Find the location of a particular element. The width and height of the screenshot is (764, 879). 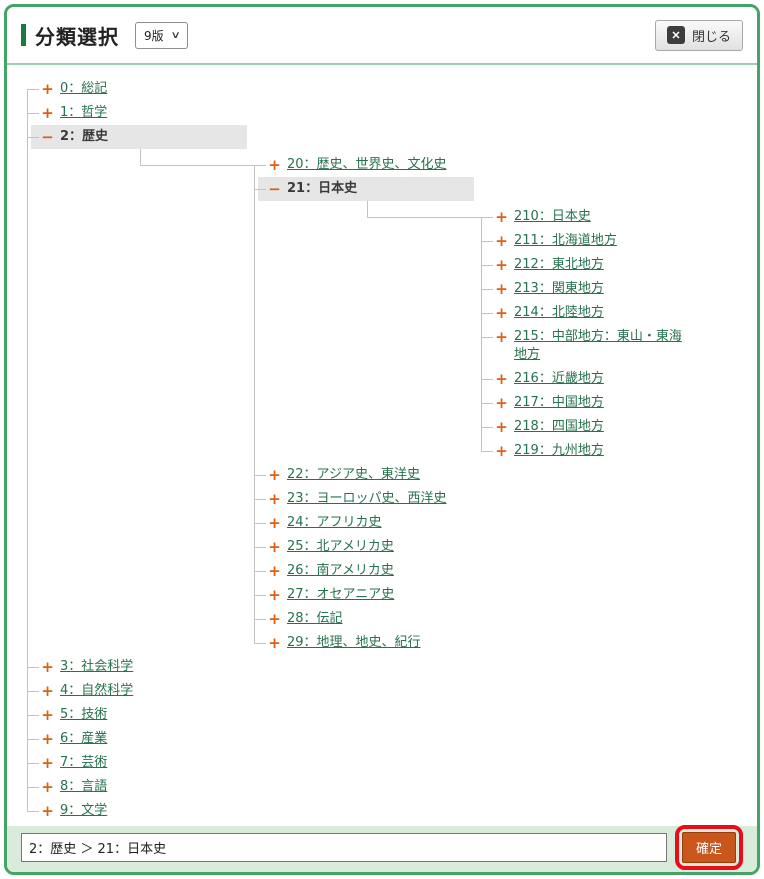

tree-node-link: 4：自然科学 is located at coordinates (97, 690).